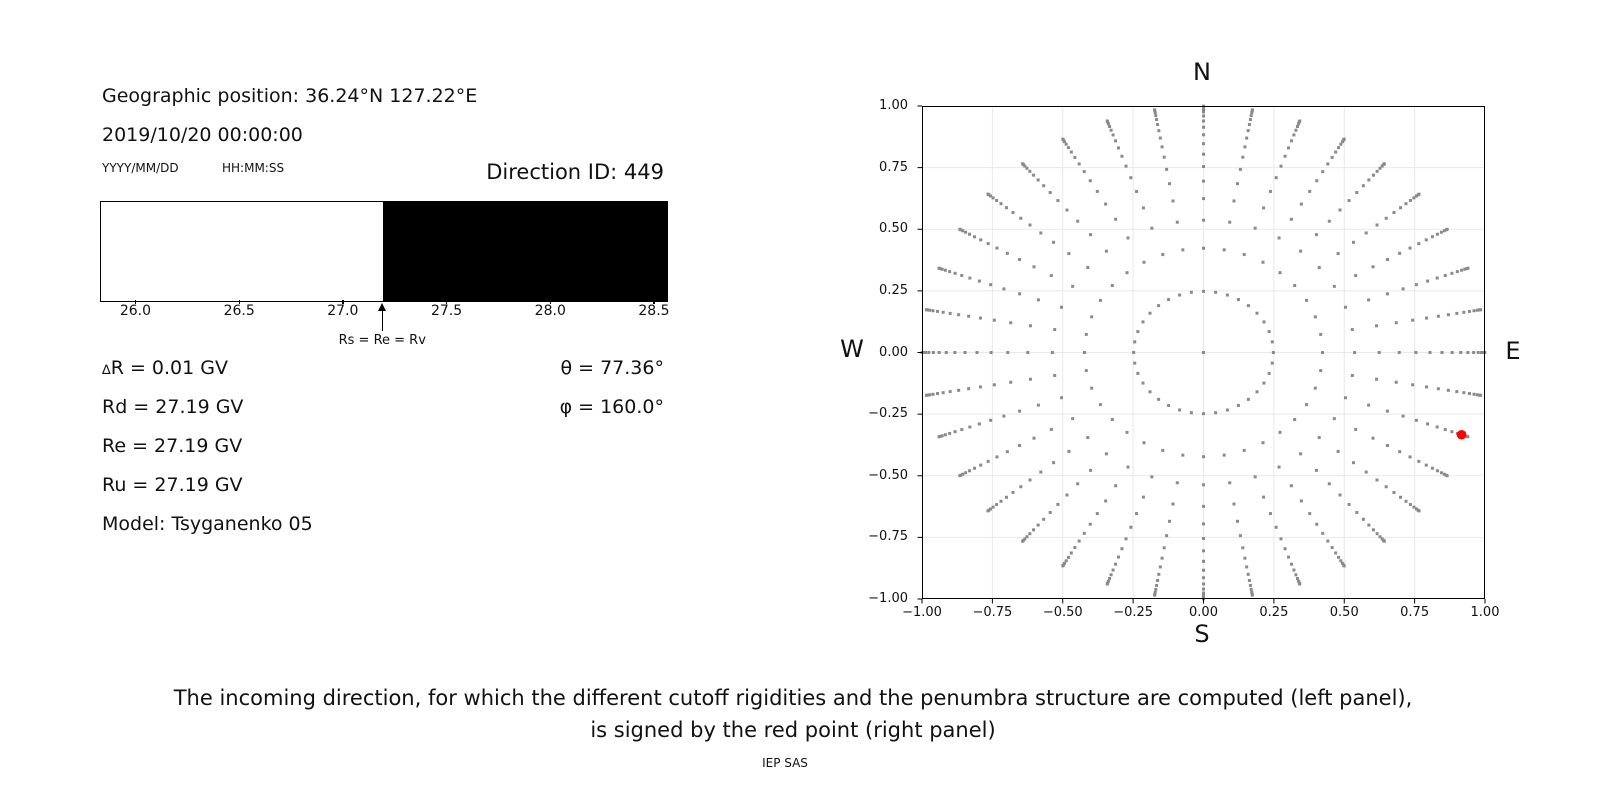  Describe the element at coordinates (1202, 634) in the screenshot. I see `compass-south-label: S` at that location.